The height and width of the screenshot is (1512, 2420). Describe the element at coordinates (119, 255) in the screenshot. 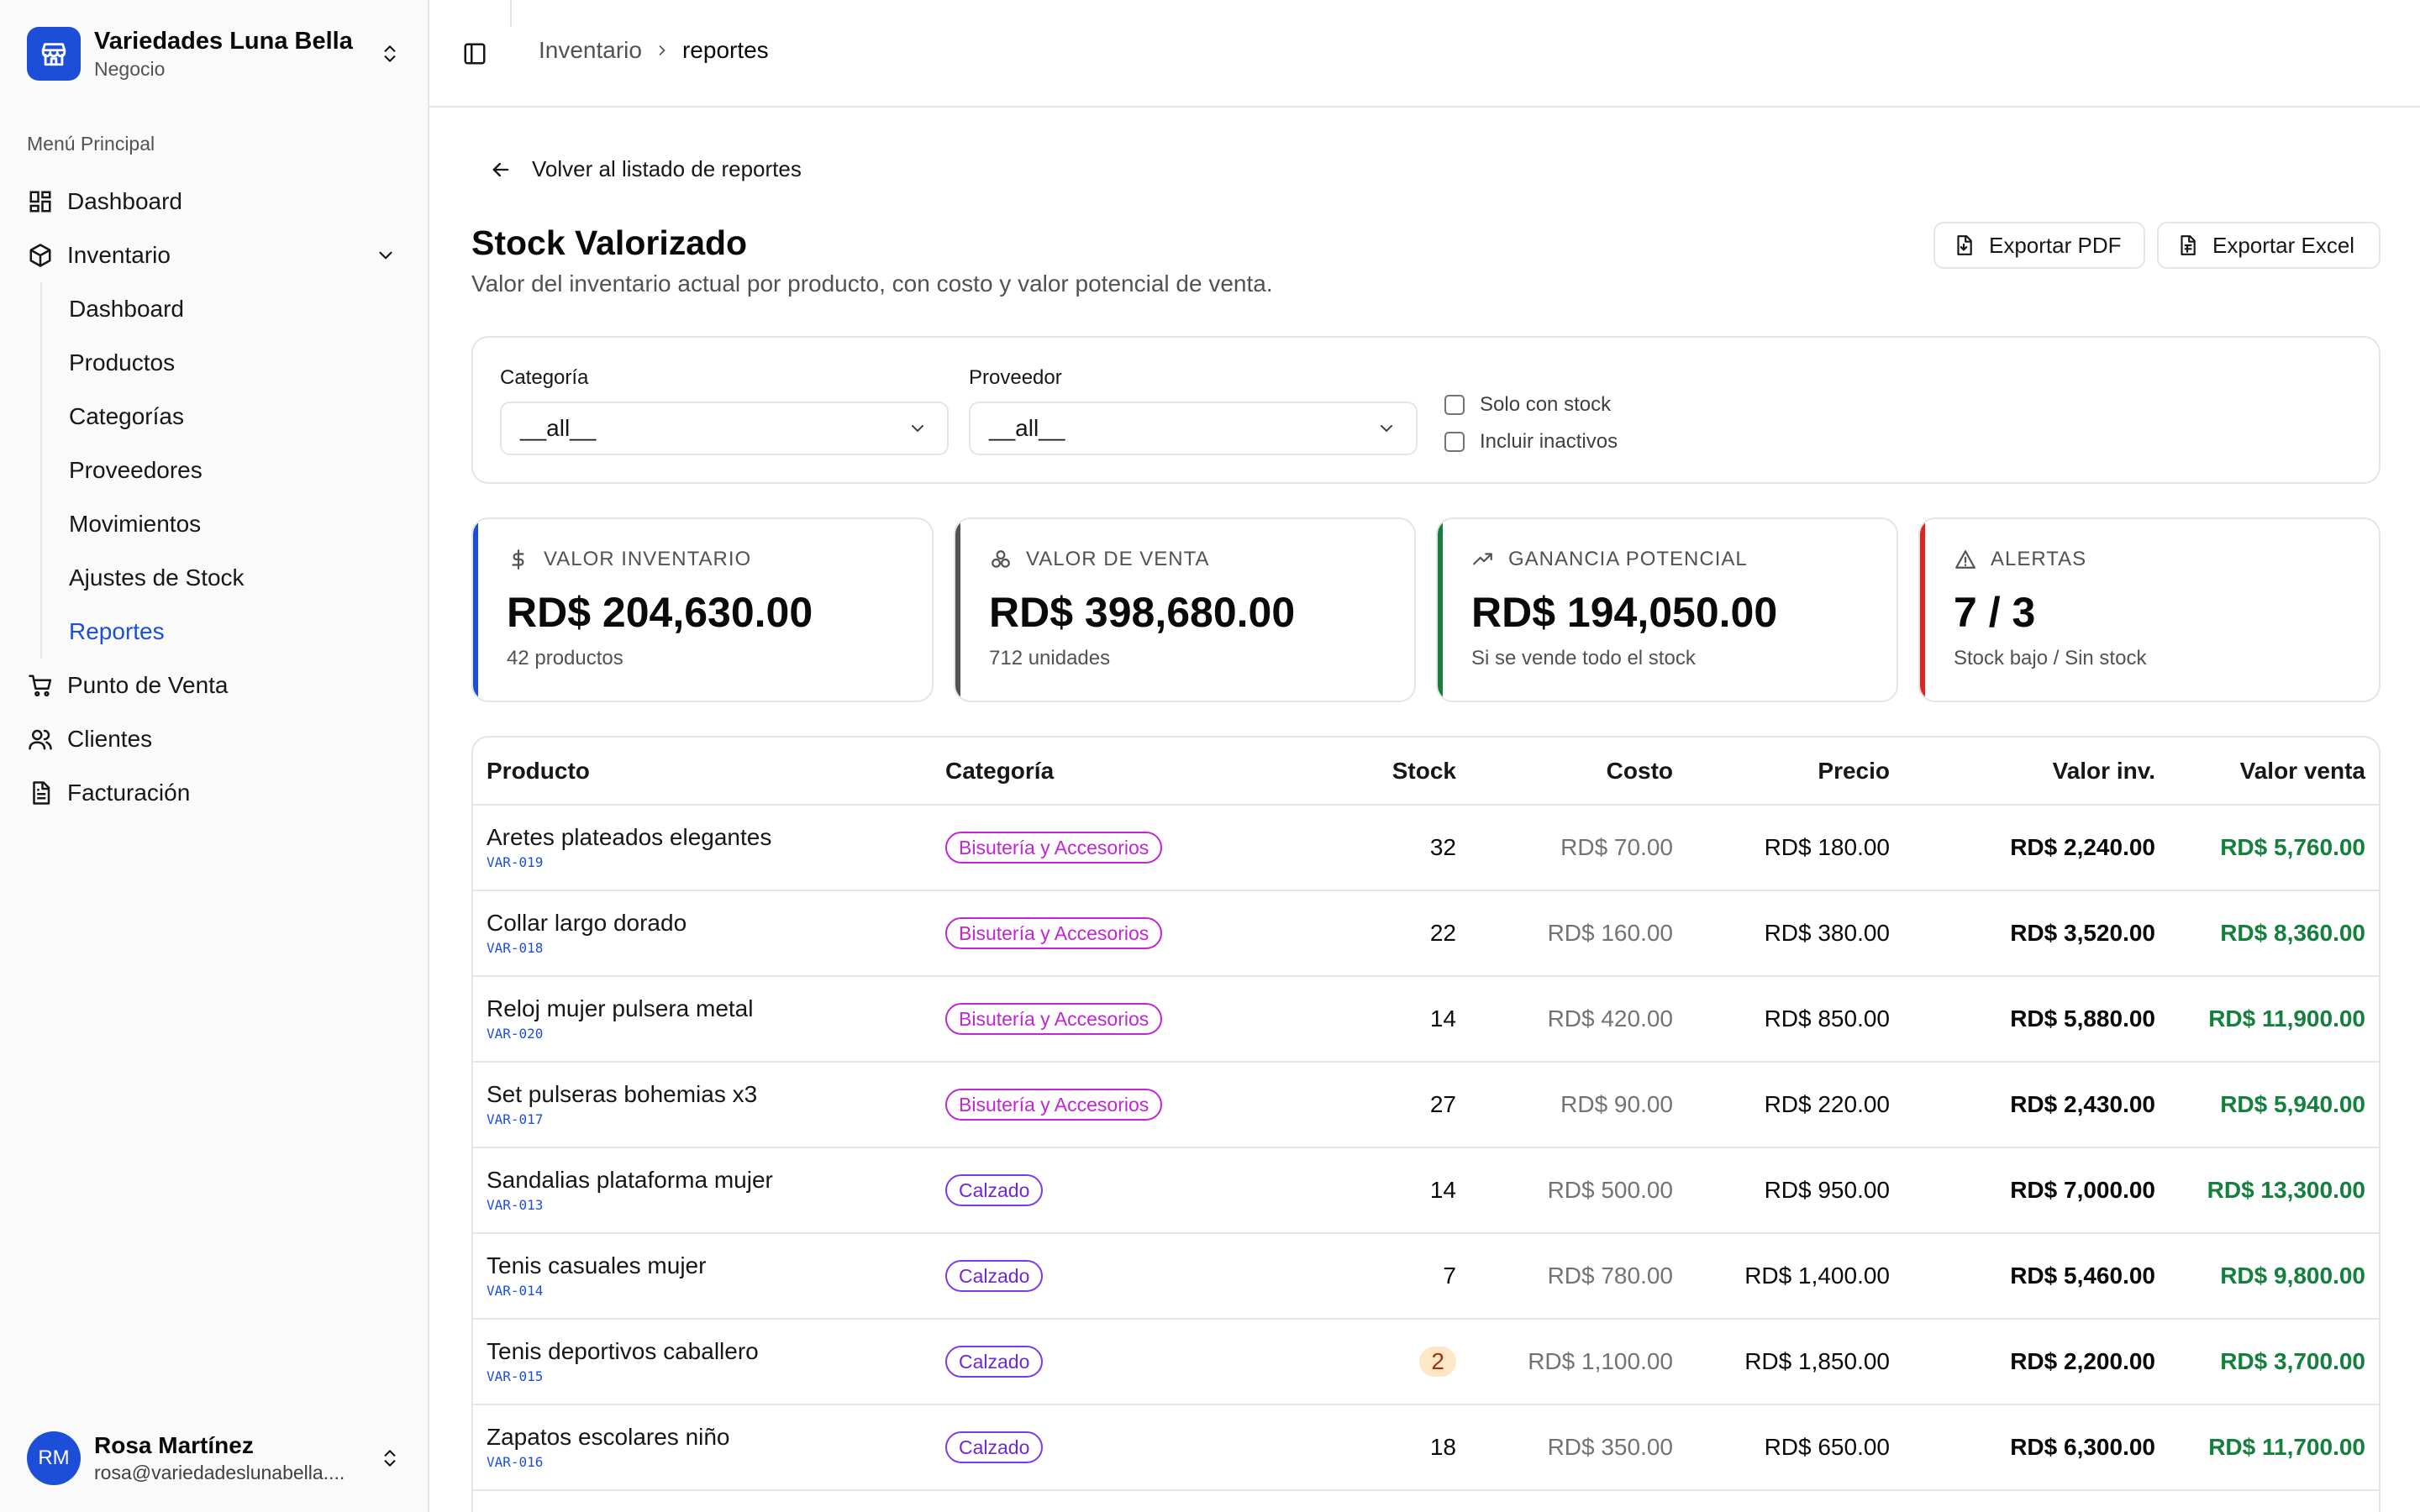

I see `sidebar-item-label: Inventario` at that location.